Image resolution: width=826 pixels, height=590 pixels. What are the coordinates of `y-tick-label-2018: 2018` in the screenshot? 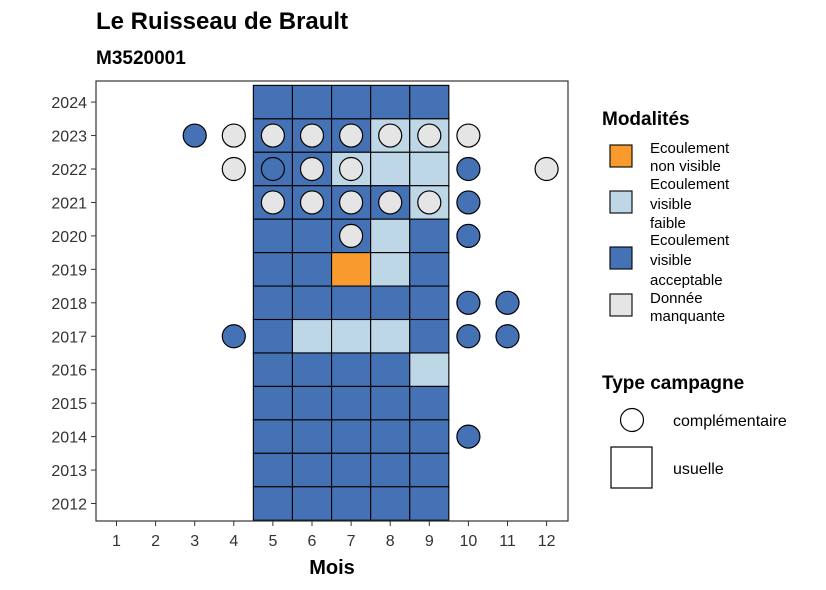 It's located at (69, 304).